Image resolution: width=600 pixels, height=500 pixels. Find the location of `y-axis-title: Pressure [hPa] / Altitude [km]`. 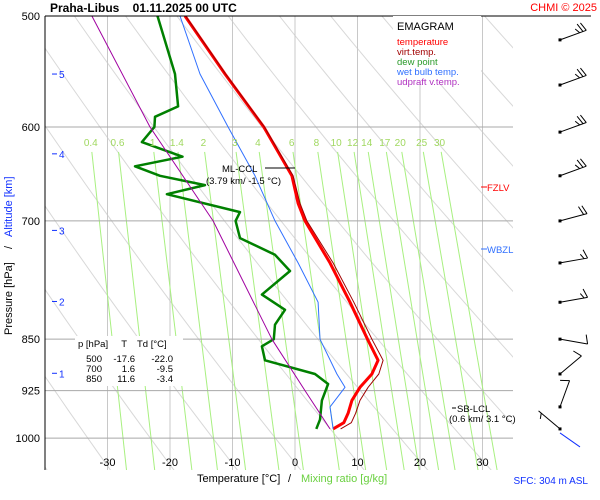

y-axis-title: Pressure [hPa] / Altitude [km] is located at coordinates (9, 255).